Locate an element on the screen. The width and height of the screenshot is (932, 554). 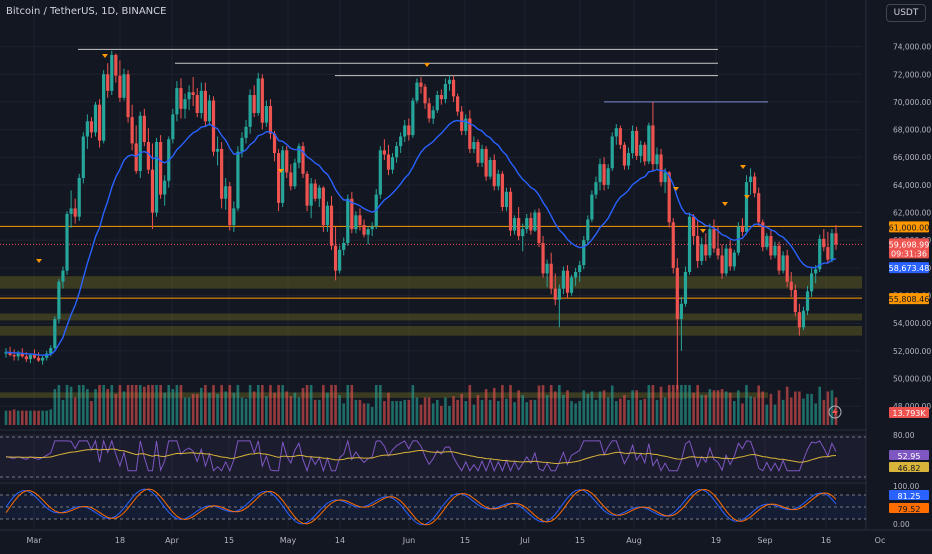
currency-button: USDT is located at coordinates (906, 13).